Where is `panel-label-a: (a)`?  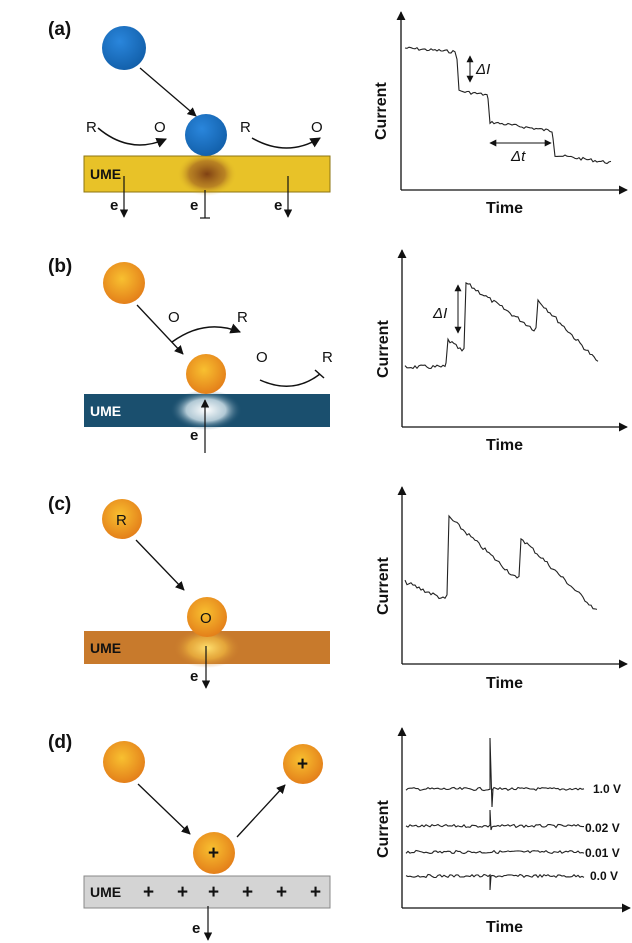
panel-label-a: (a) is located at coordinates (59, 29).